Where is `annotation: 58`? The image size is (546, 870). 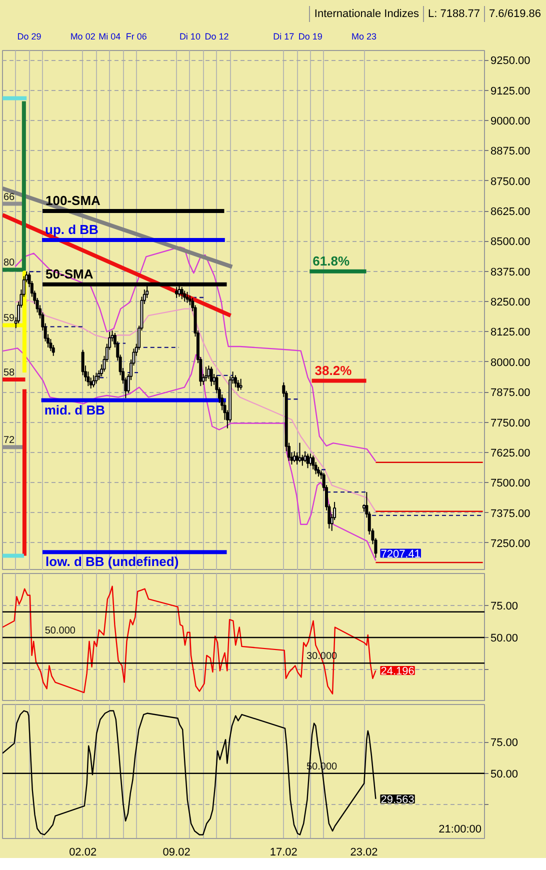
annotation: 58 is located at coordinates (10, 373).